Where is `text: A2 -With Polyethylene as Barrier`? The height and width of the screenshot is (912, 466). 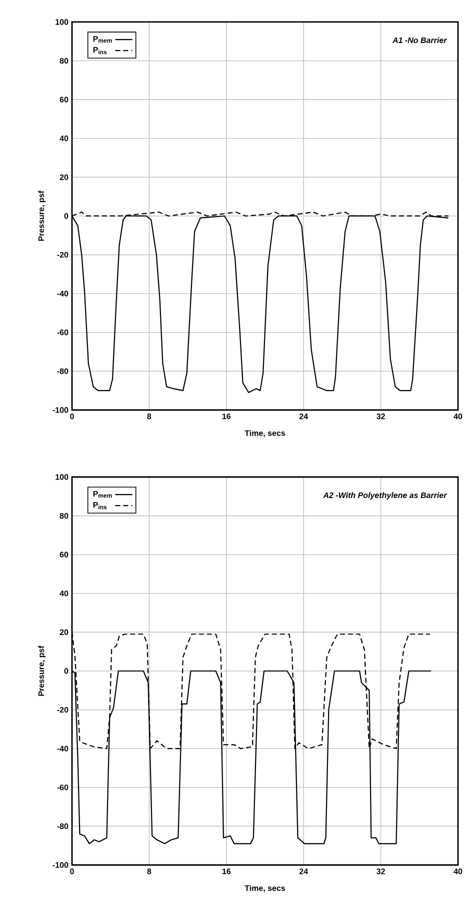 text: A2 -With Polyethylene as Barrier is located at coordinates (385, 496).